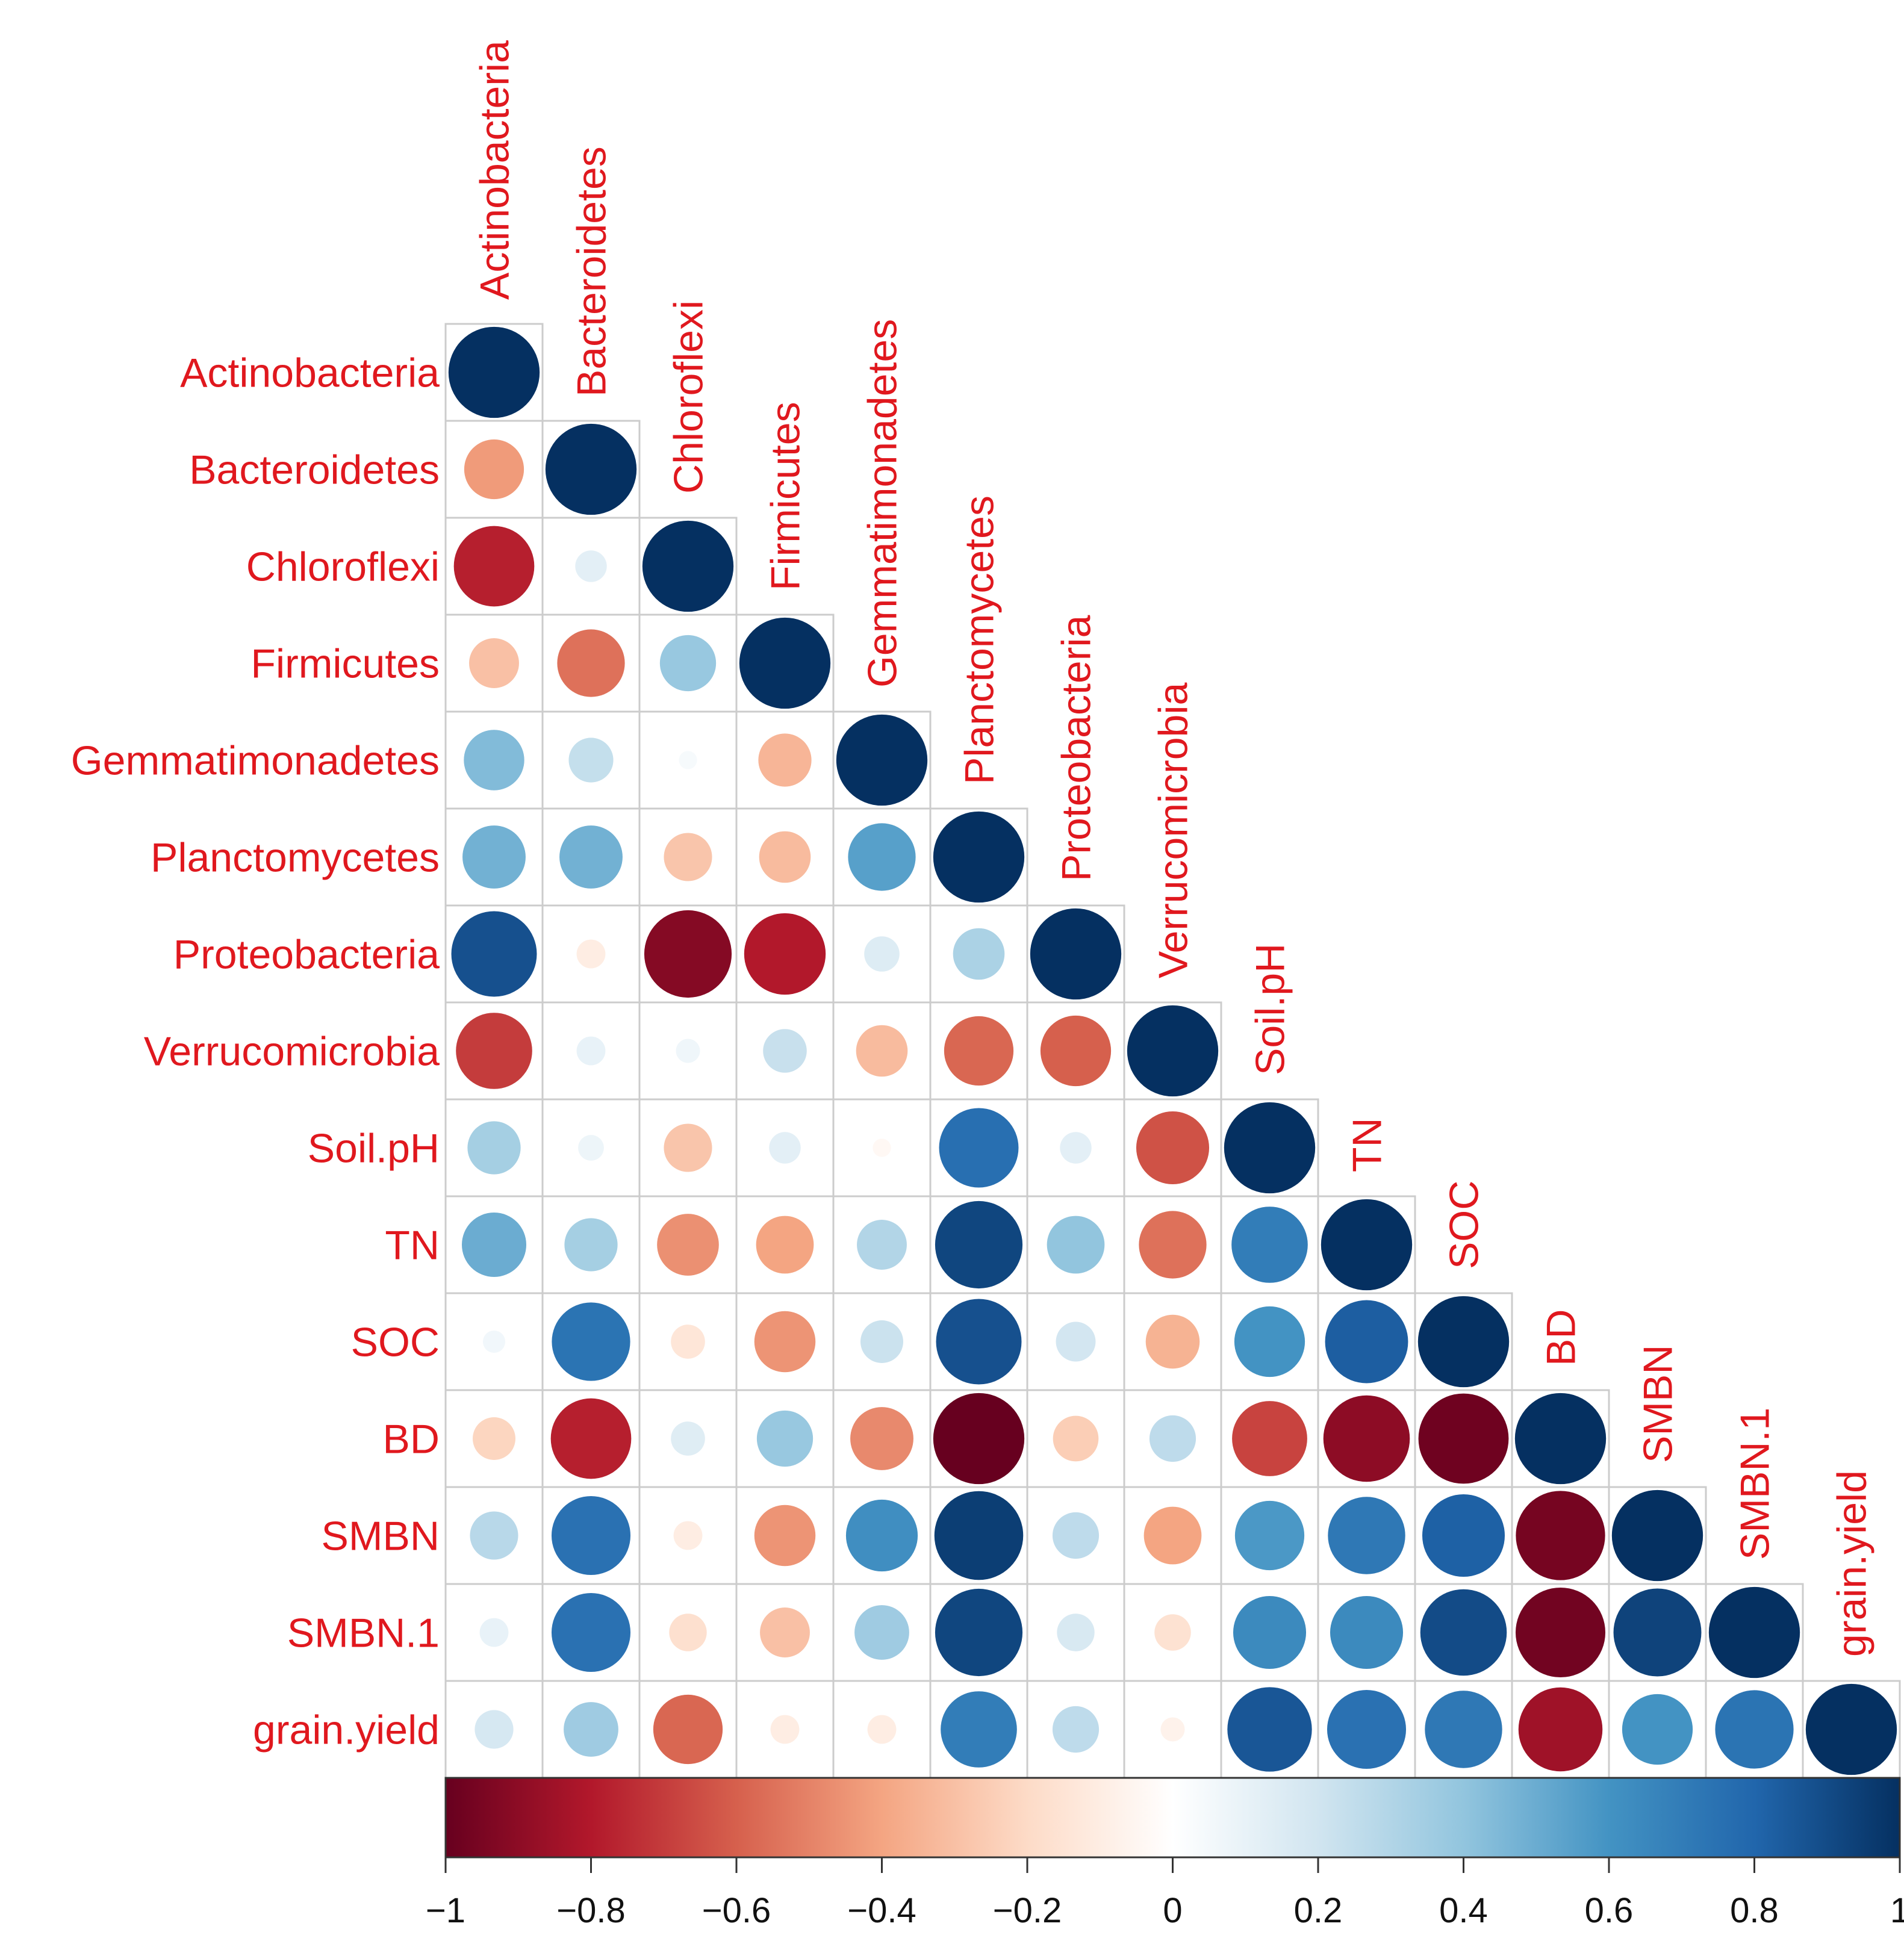 Image resolution: width=1904 pixels, height=1938 pixels. What do you see at coordinates (494, 1148) in the screenshot?
I see `corr-circle-Soil.pH-Actinobacteria` at bounding box center [494, 1148].